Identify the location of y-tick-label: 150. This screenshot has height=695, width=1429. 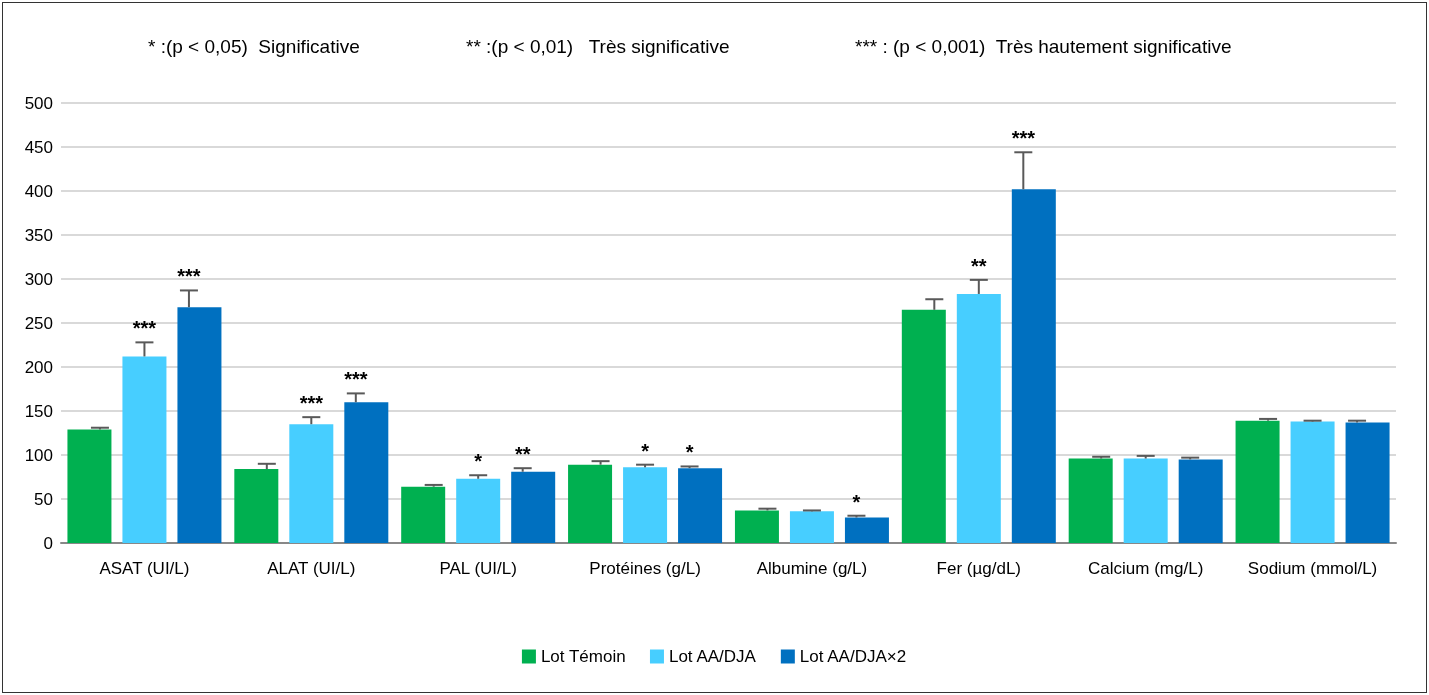
(38, 411).